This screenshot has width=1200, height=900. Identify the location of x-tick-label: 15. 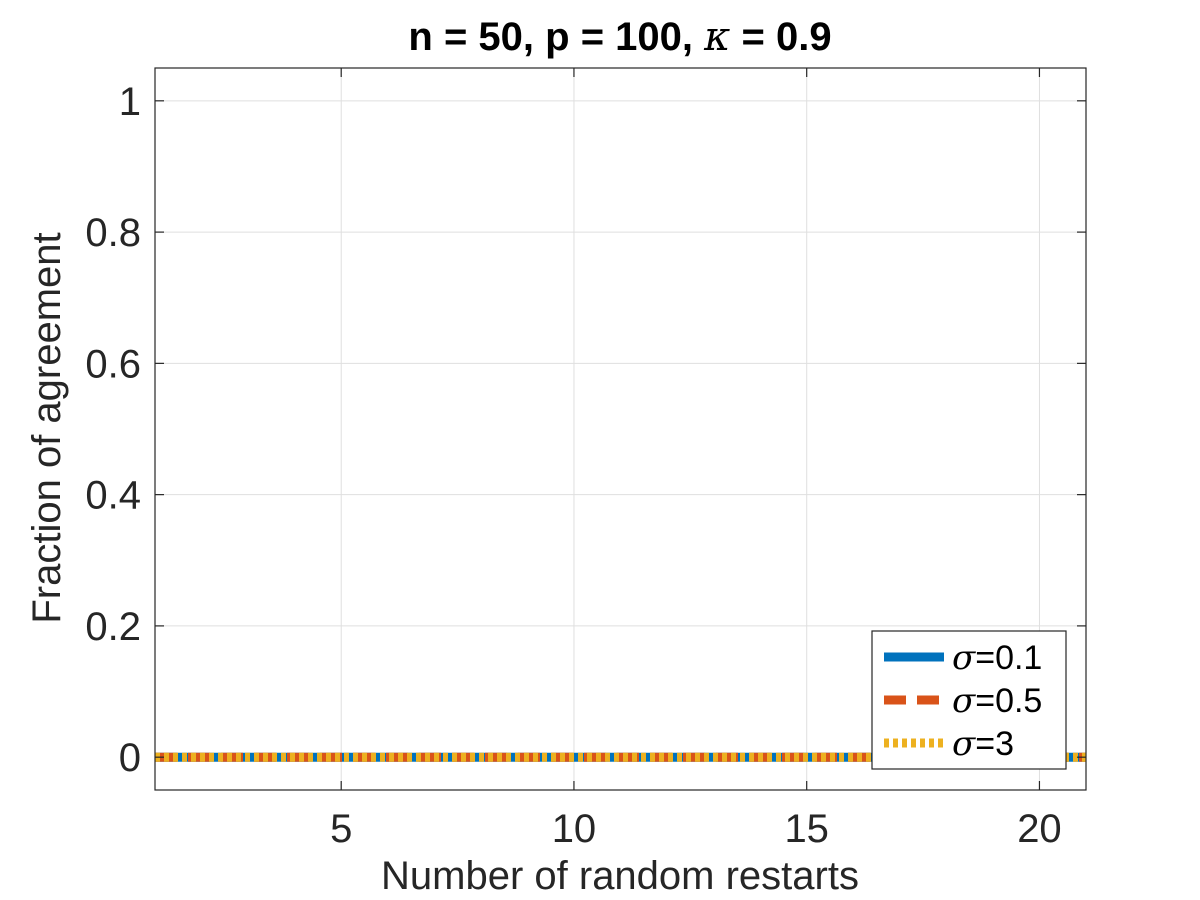
(806, 829).